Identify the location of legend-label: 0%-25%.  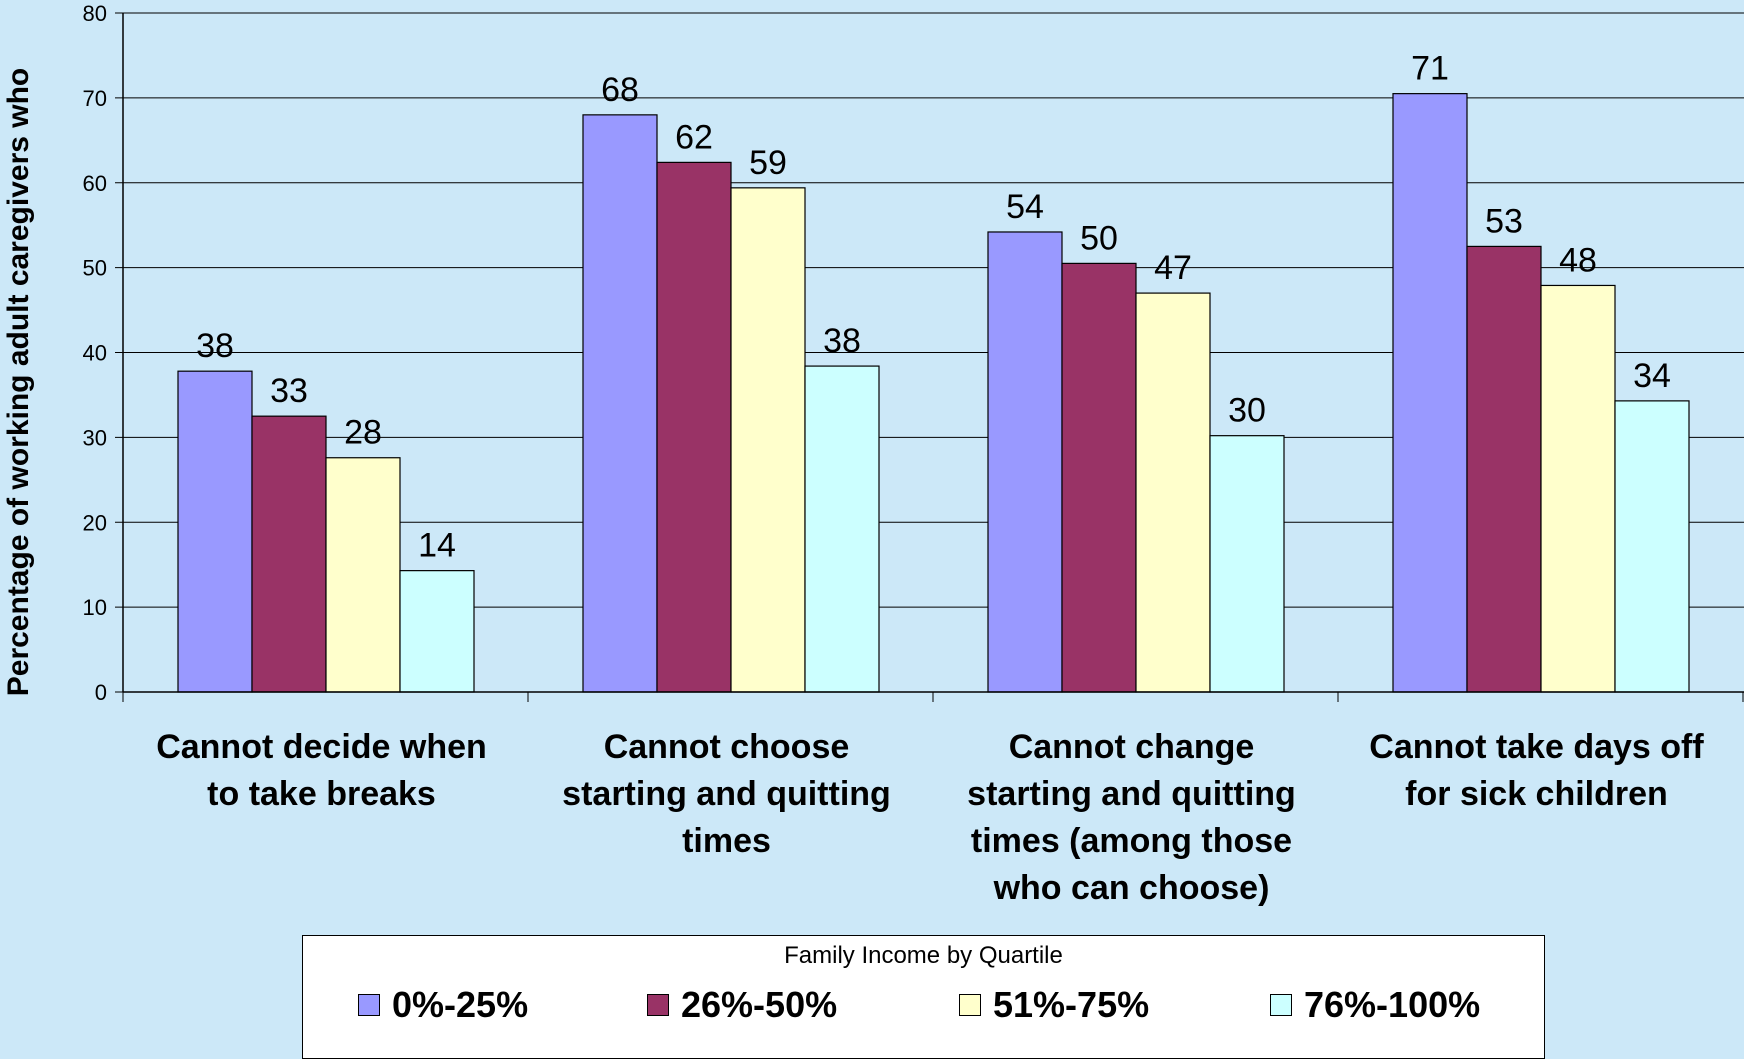
(460, 1004).